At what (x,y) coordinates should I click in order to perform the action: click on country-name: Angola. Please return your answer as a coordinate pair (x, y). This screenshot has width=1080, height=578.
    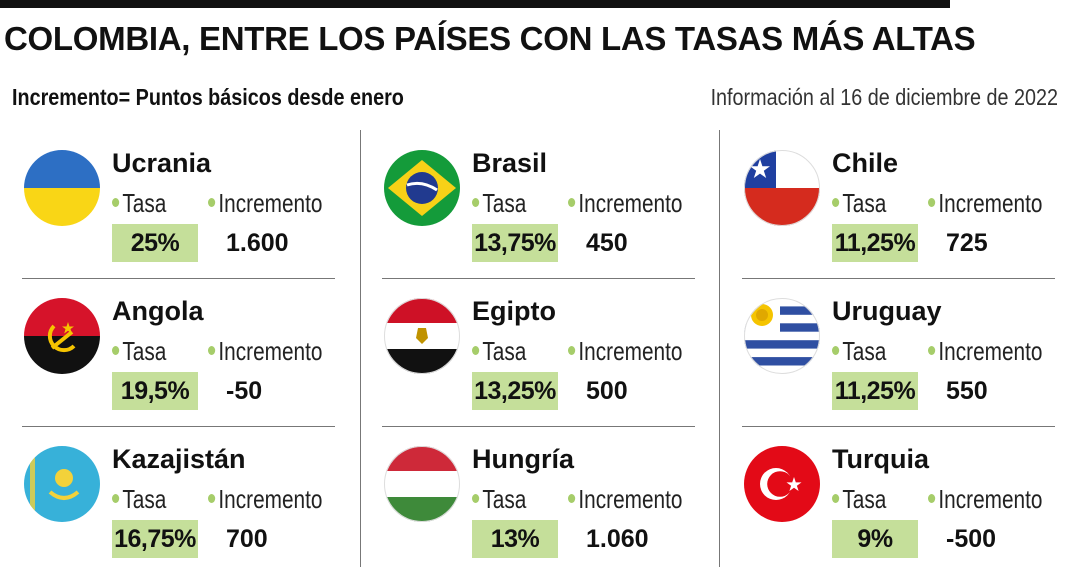
    Looking at the image, I should click on (158, 311).